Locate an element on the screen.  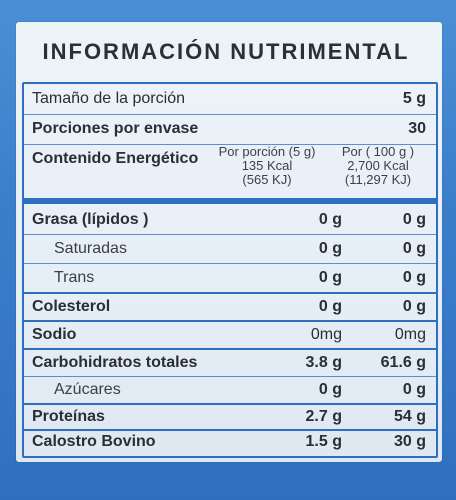
servings-per-container-label: Porciones por envase is located at coordinates (115, 128).